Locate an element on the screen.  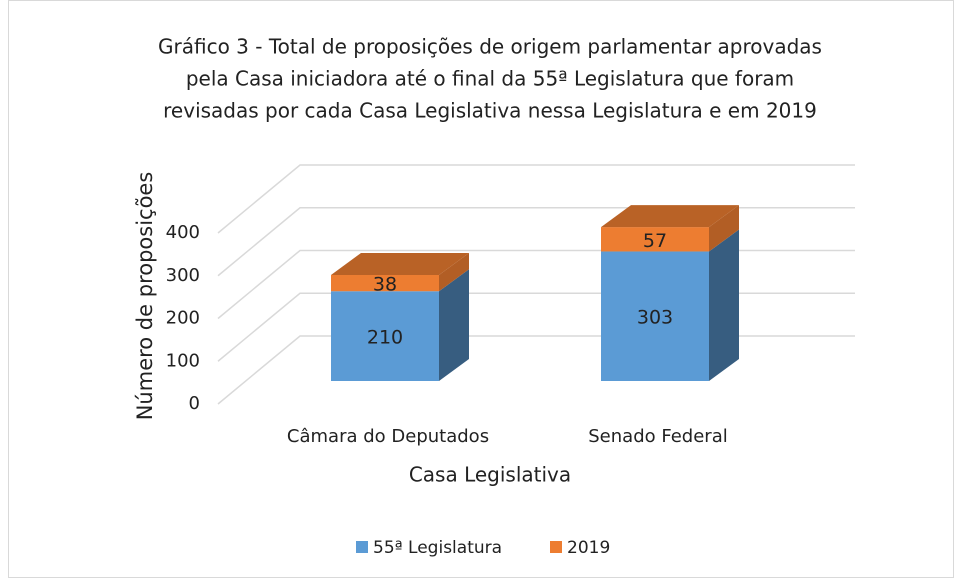
data-label: 57 is located at coordinates (655, 241).